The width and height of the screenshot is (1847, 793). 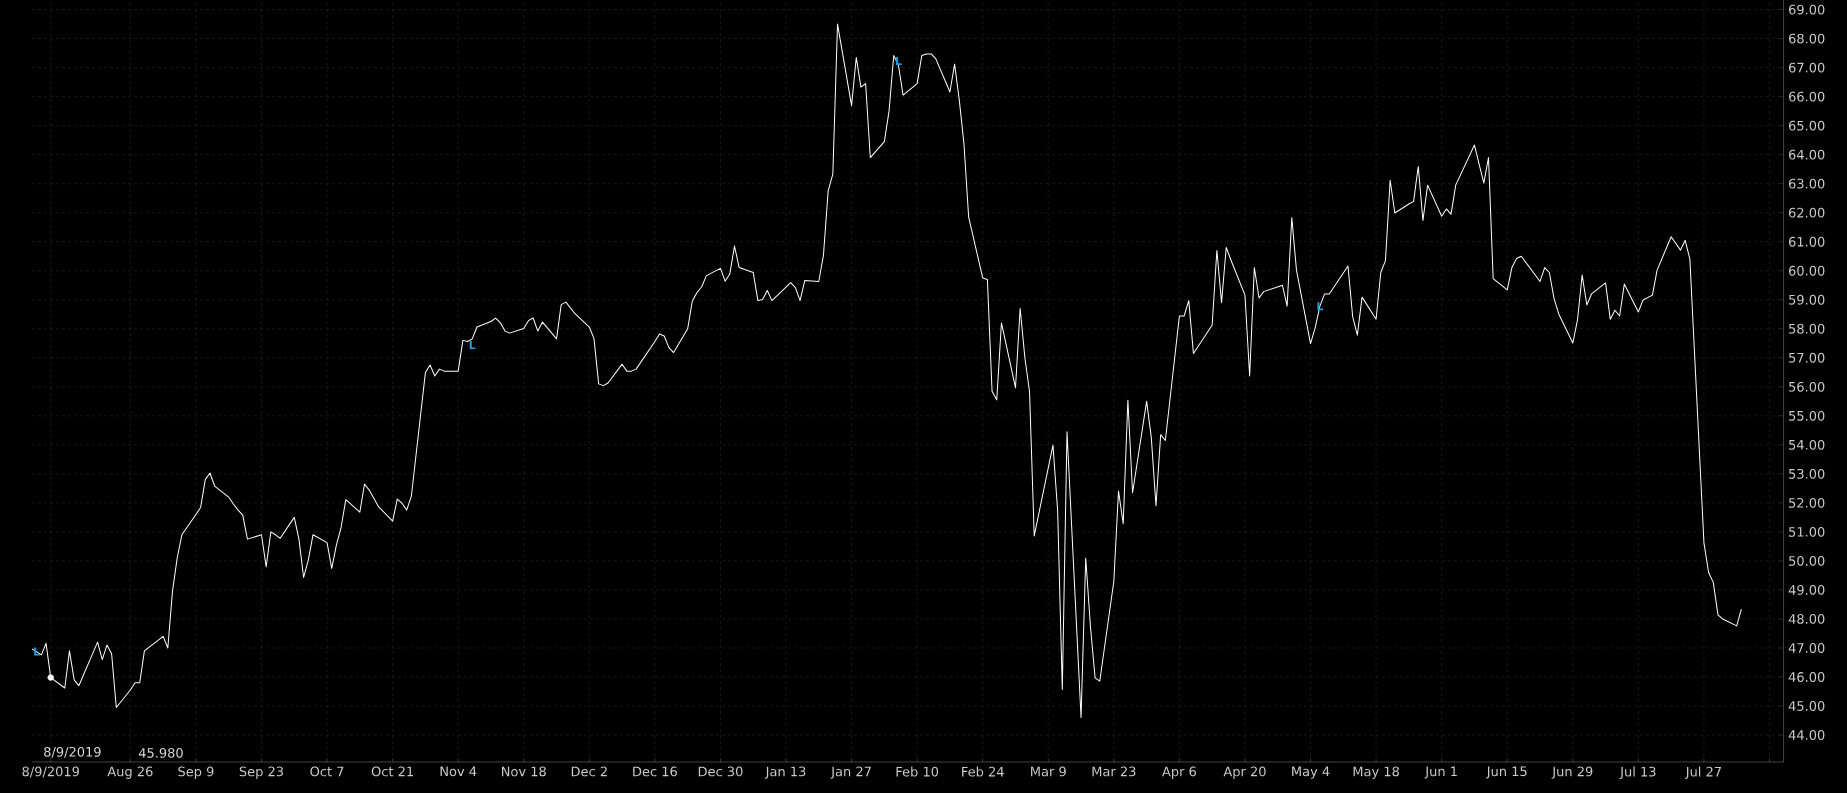 I want to click on x-tick-label: Jul 27, so click(x=1703, y=773).